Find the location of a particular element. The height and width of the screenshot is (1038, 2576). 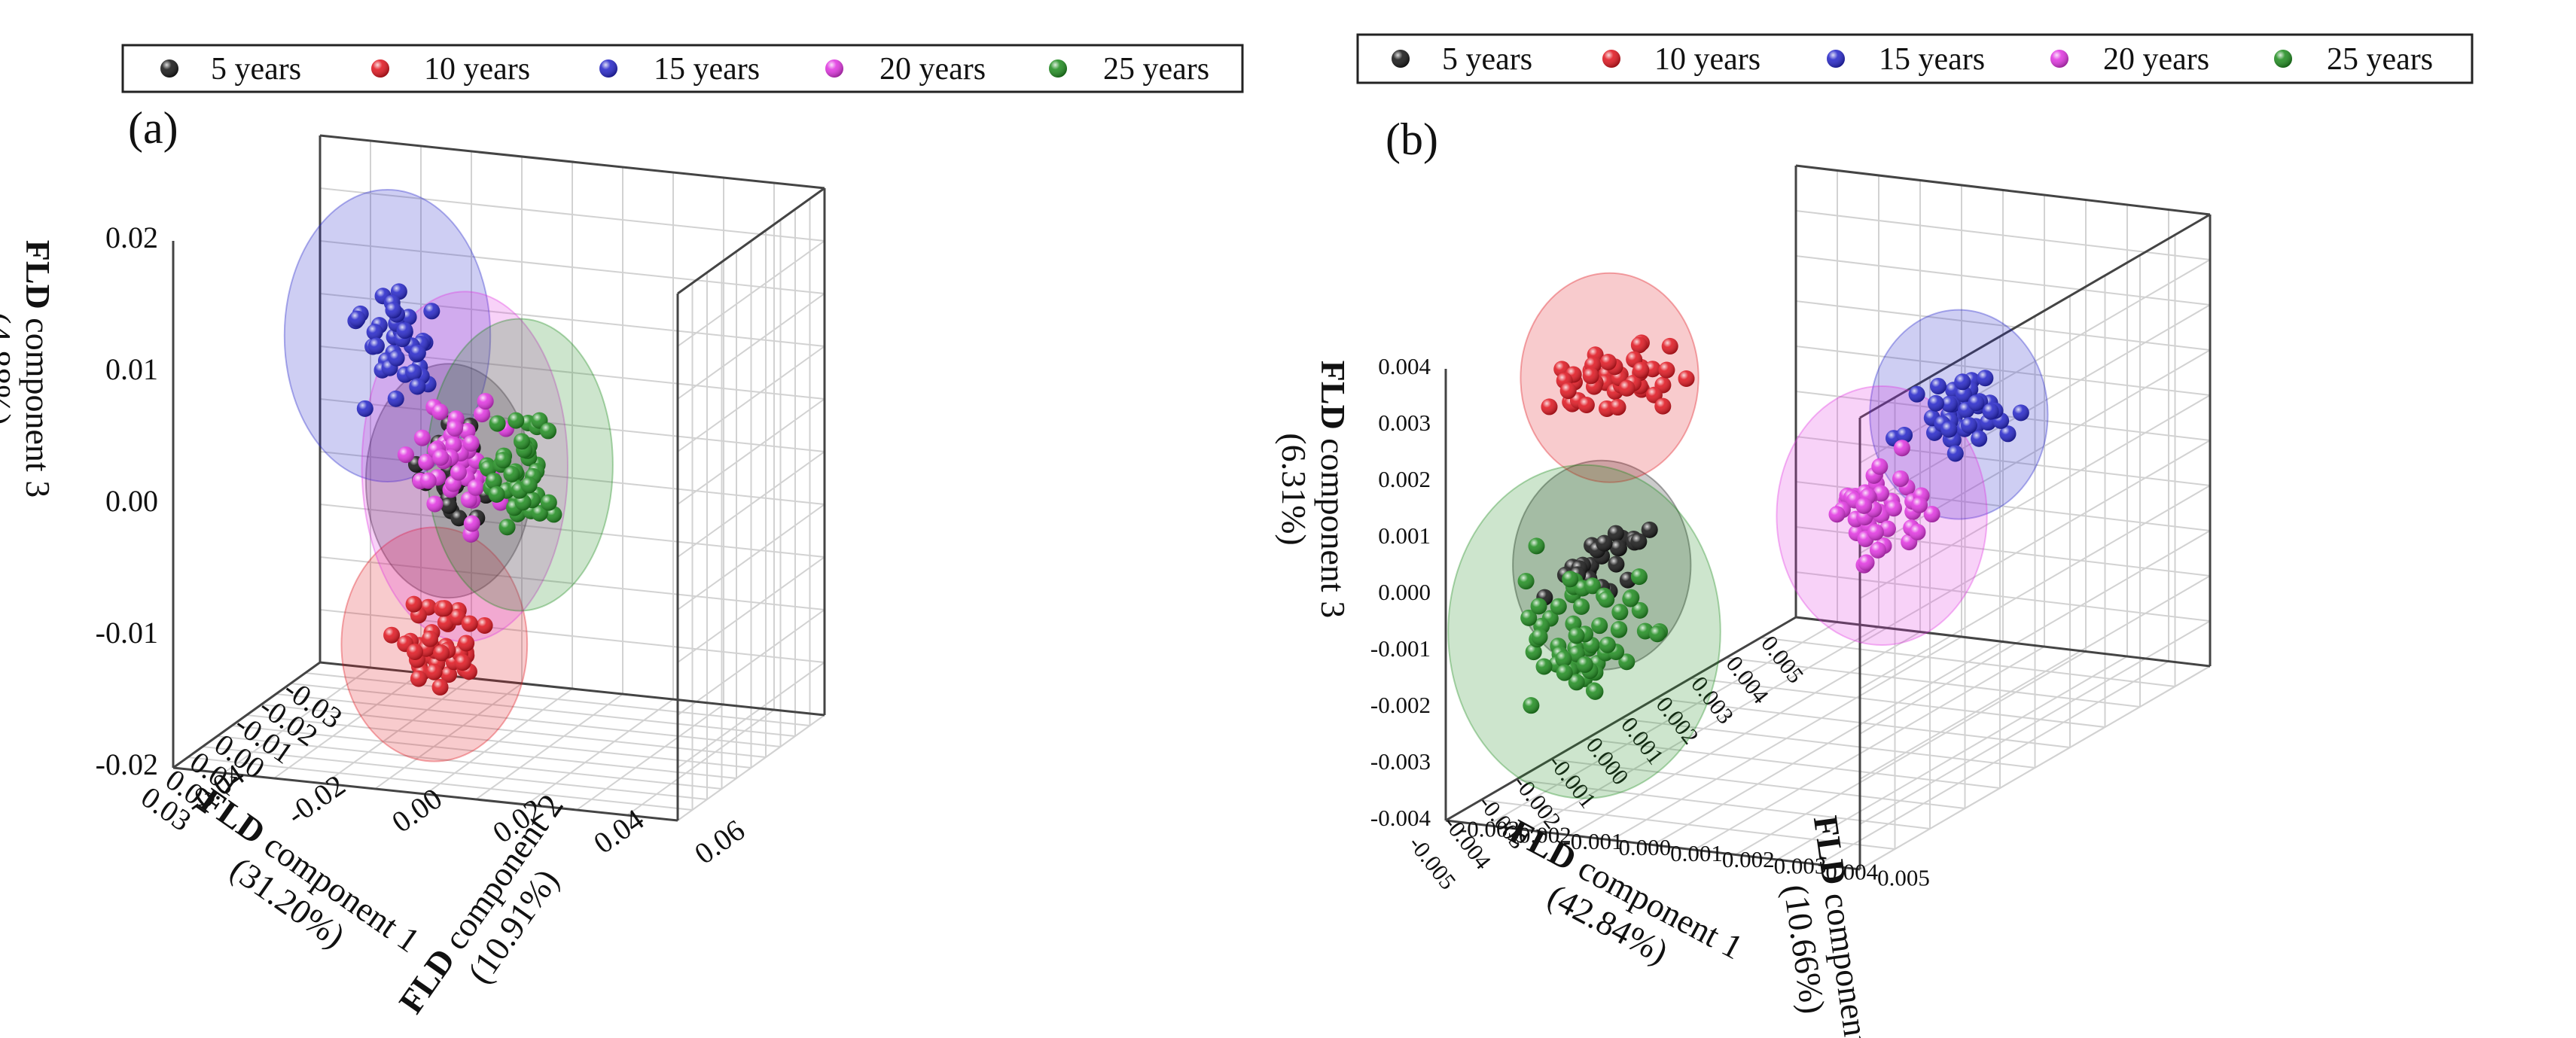

z-tick-label: 0.02 is located at coordinates (131, 238).